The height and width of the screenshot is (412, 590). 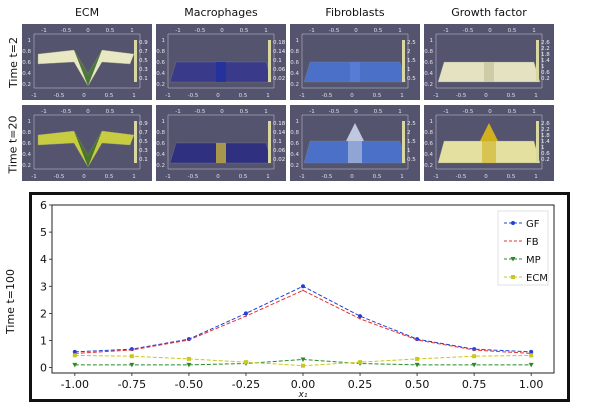 I want to click on colorbar-tick-label: 2.6, so click(x=545, y=124).